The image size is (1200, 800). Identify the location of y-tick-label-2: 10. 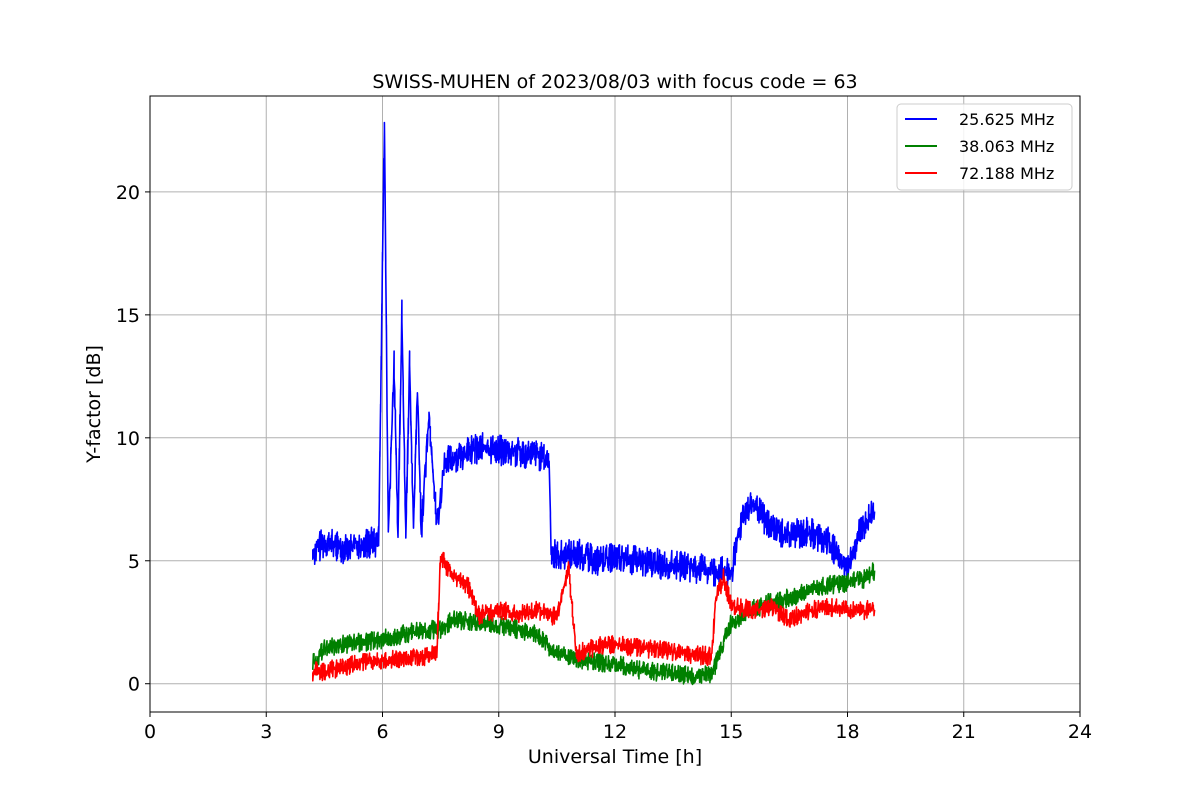
(128, 439).